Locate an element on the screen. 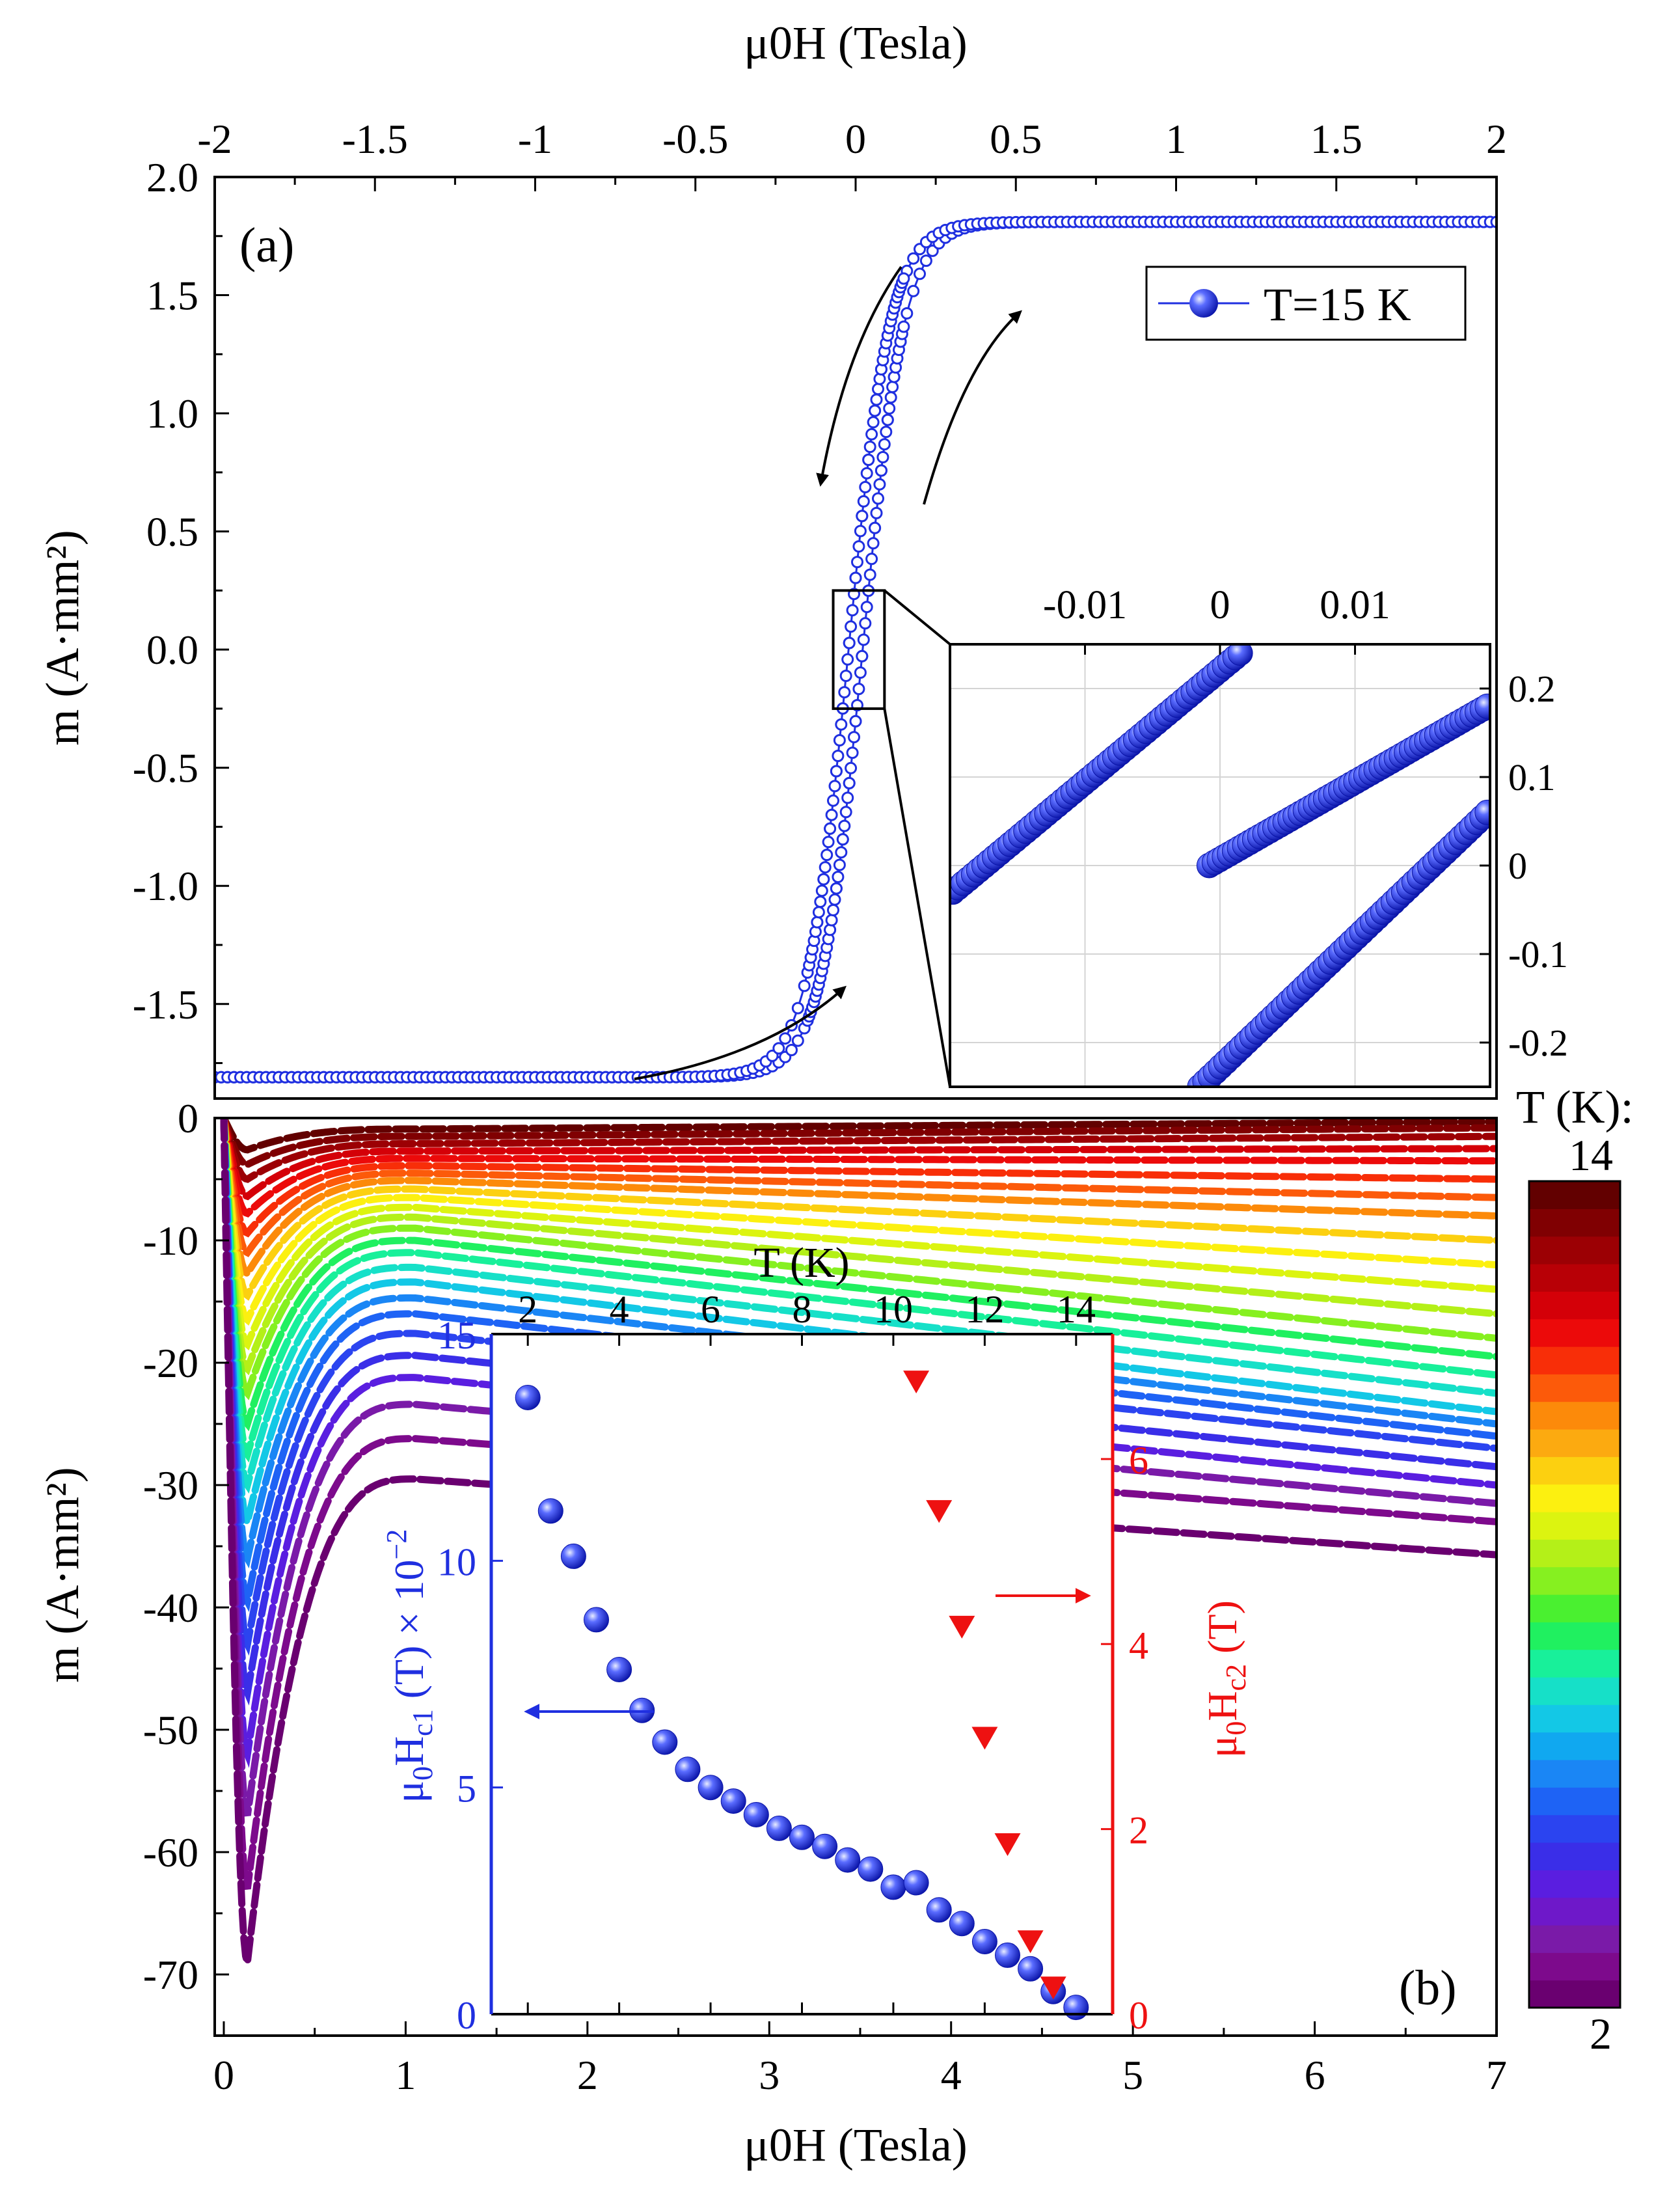 This screenshot has height=2212, width=1654. panel-a-y-tick-label: 1.5 is located at coordinates (172, 296).